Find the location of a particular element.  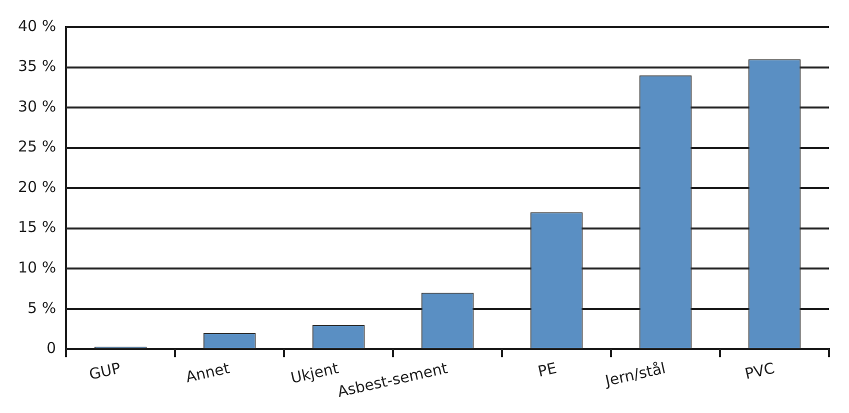

y-tick-label: 40 % is located at coordinates (37, 25).